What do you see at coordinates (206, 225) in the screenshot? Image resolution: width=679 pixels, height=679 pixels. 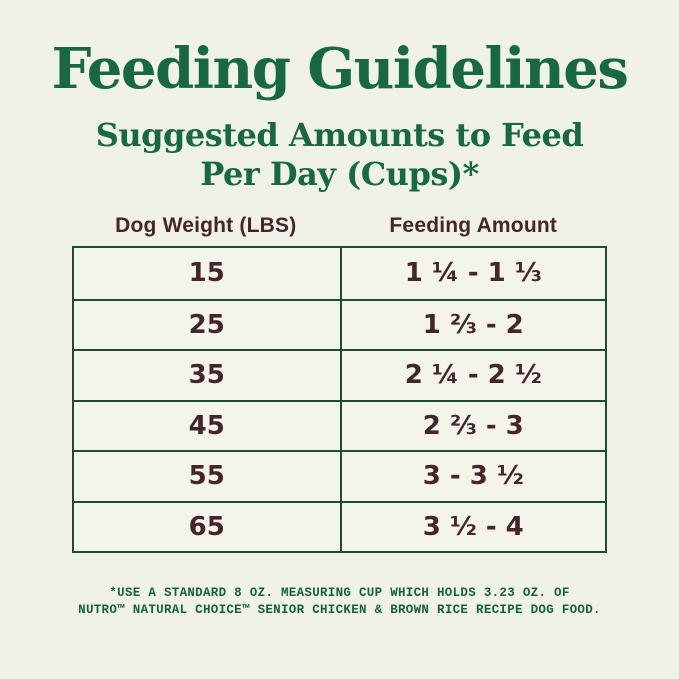 I see `column-header-dog-weight: Dog Weight (LBS)` at bounding box center [206, 225].